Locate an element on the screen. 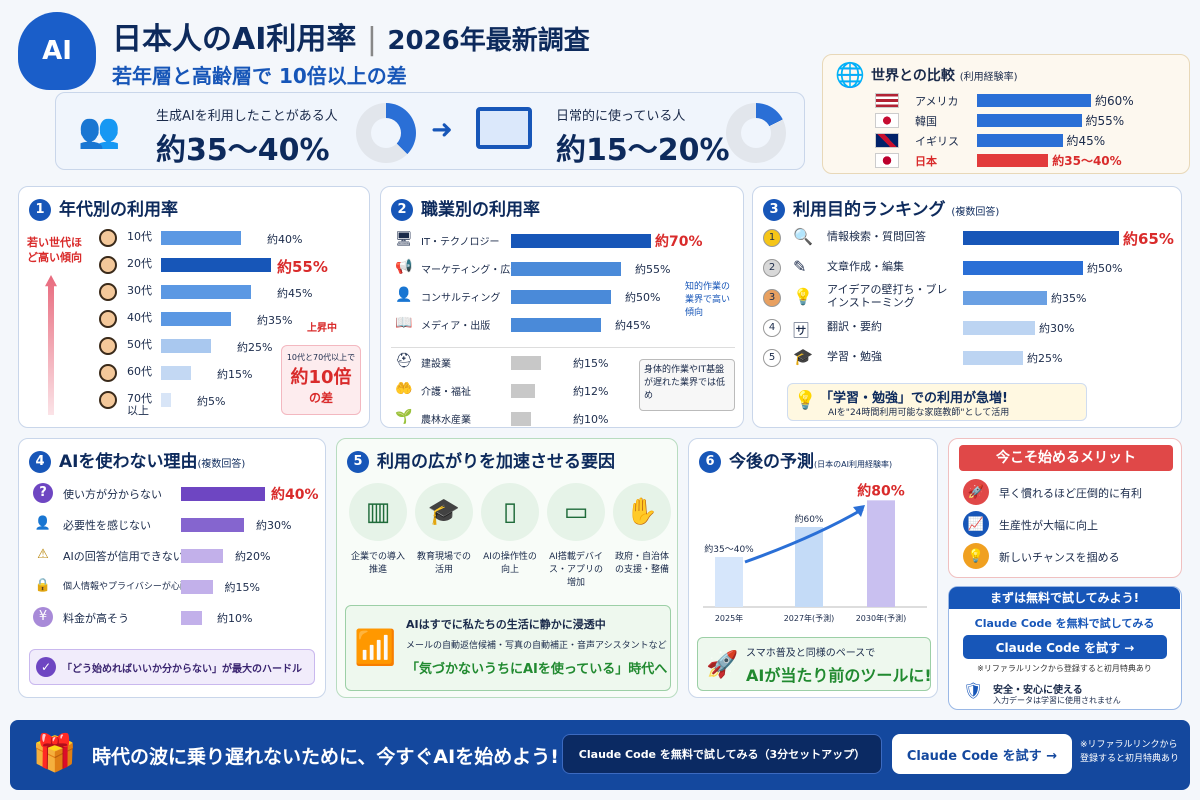 The height and width of the screenshot is (800, 1200). forecast-note: (日本のAI利用経験率) is located at coordinates (853, 464).